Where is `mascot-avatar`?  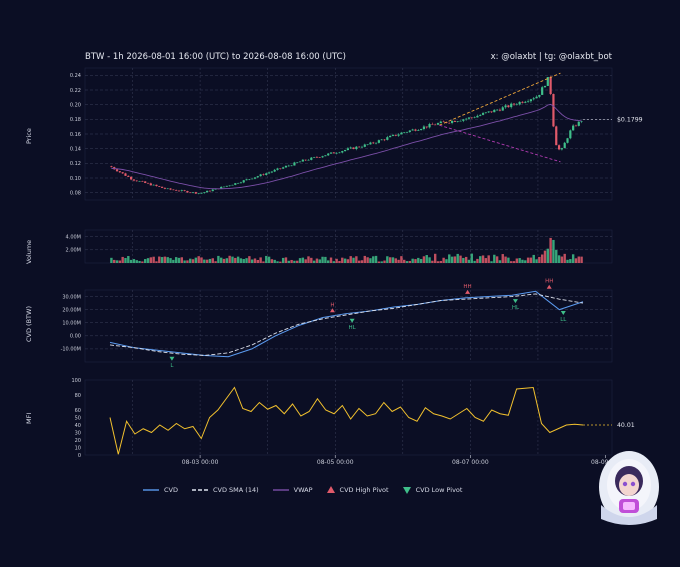 mascot-avatar is located at coordinates (629, 488).